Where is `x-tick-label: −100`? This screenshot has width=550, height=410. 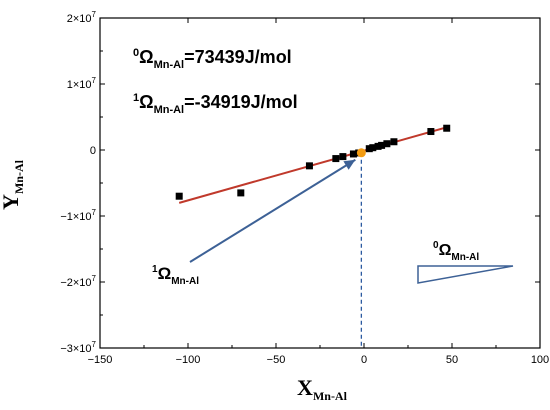
x-tick-label: −100 is located at coordinates (188, 360).